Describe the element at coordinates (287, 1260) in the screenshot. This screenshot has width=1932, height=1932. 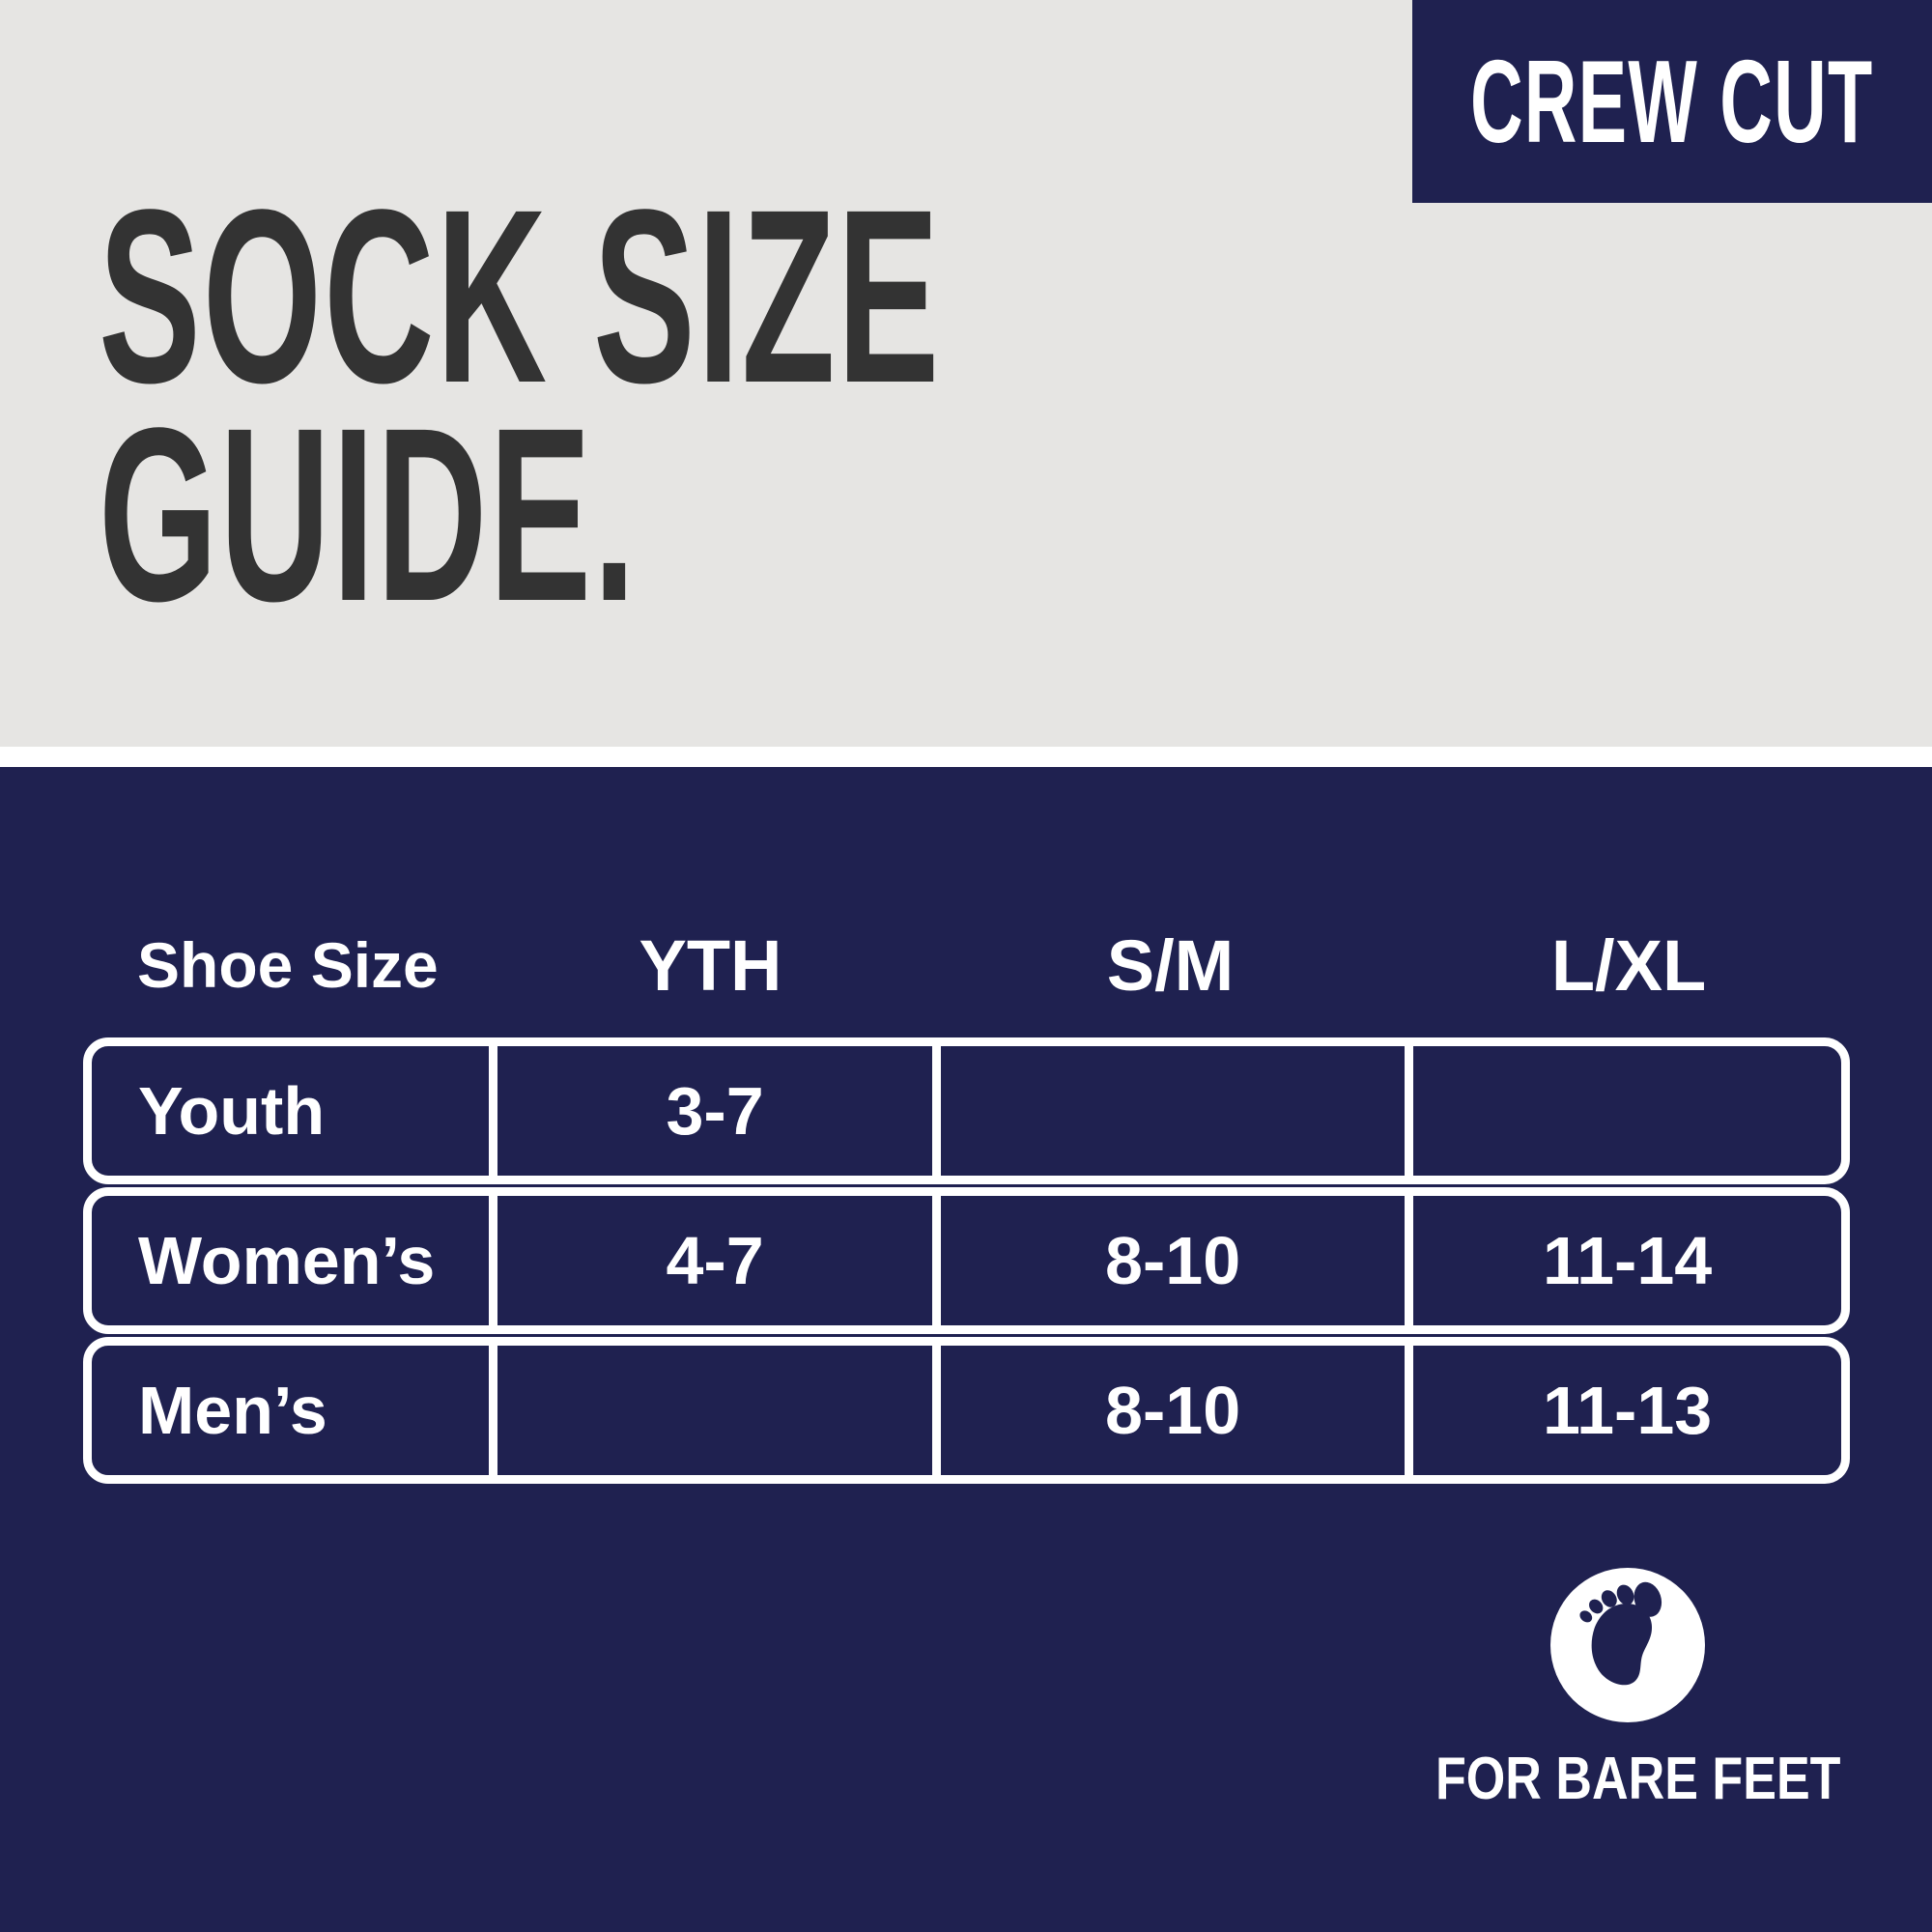
I see `row-label: Women’s` at that location.